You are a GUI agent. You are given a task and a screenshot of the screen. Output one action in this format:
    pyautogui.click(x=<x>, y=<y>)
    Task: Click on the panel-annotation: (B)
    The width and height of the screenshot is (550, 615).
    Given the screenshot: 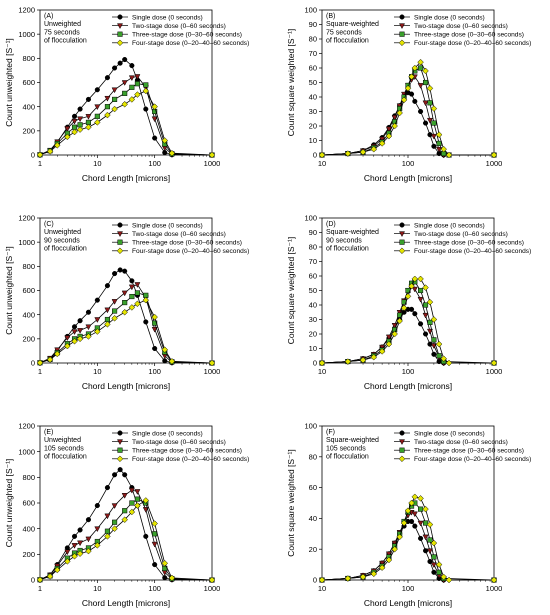 What is the action you would take?
    pyautogui.click(x=330, y=16)
    